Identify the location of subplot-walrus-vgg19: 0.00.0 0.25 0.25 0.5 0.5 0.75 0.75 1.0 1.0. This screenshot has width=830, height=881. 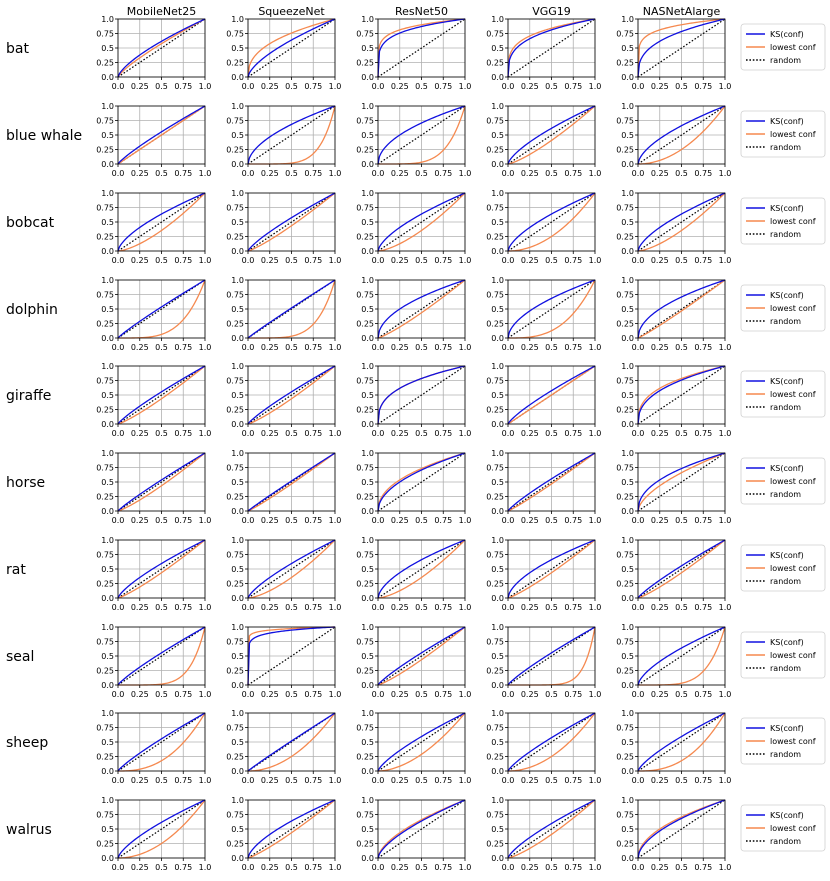
(543, 834).